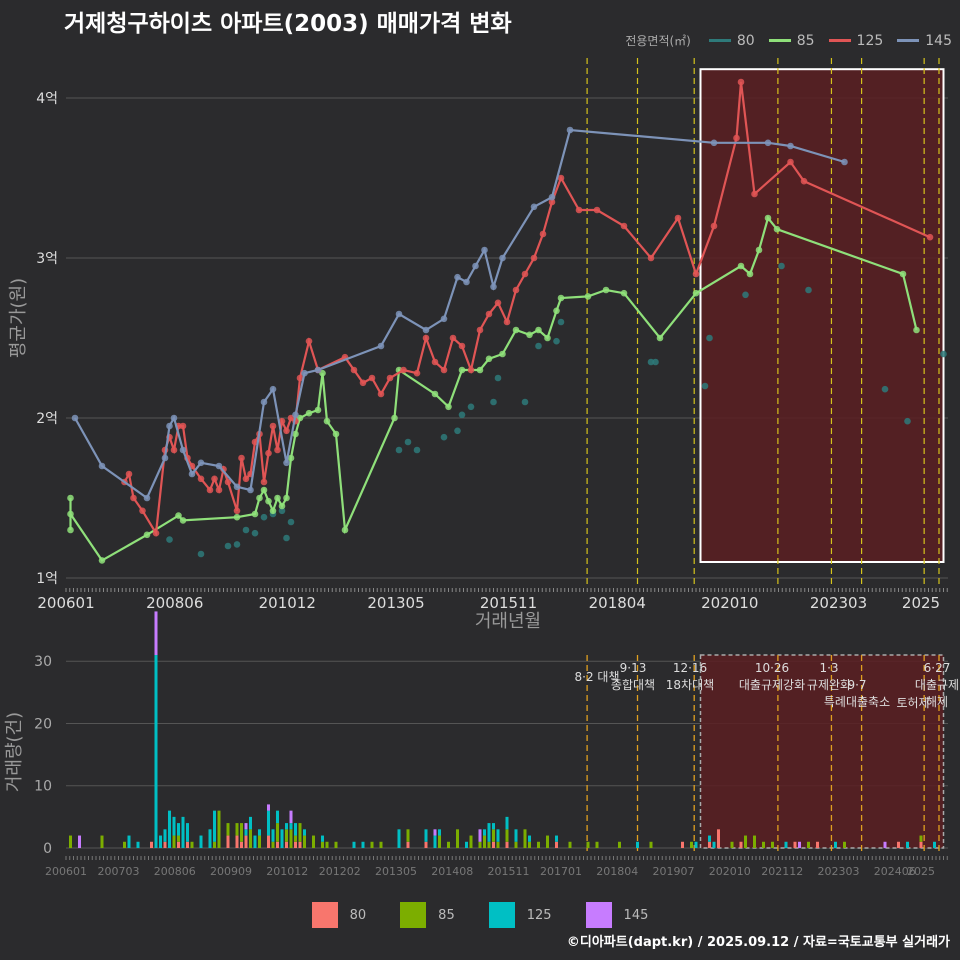 This screenshot has width=960, height=960. I want to click on y-axis-title: 평균가(원), so click(18, 318).